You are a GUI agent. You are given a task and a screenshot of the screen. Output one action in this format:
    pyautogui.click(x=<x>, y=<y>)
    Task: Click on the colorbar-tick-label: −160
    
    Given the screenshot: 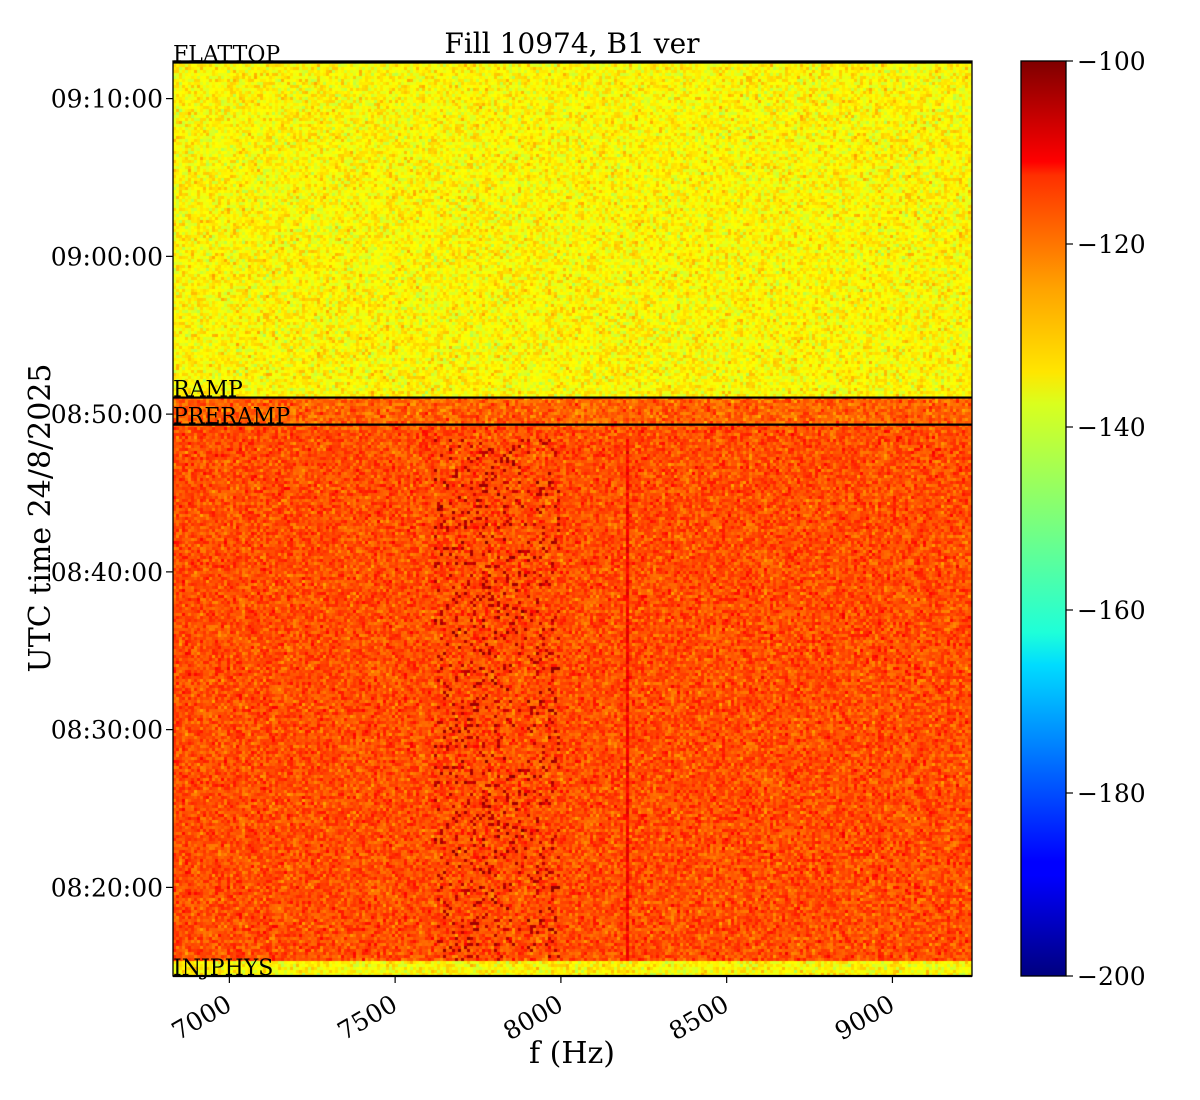 What is the action you would take?
    pyautogui.click(x=1111, y=610)
    